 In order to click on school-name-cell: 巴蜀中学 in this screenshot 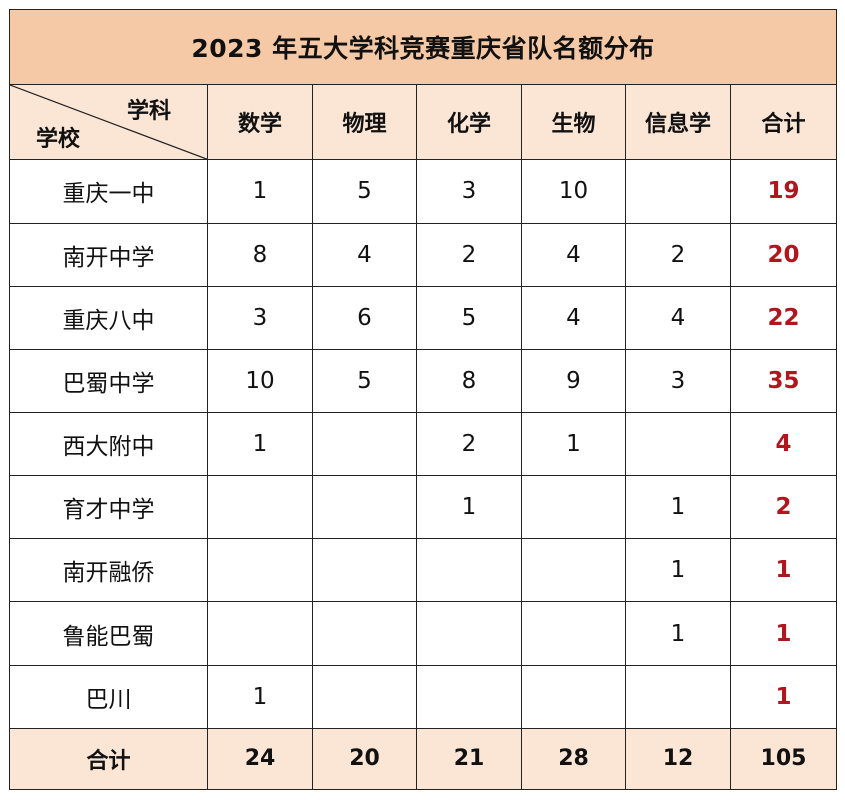, I will do `click(108, 381)`.